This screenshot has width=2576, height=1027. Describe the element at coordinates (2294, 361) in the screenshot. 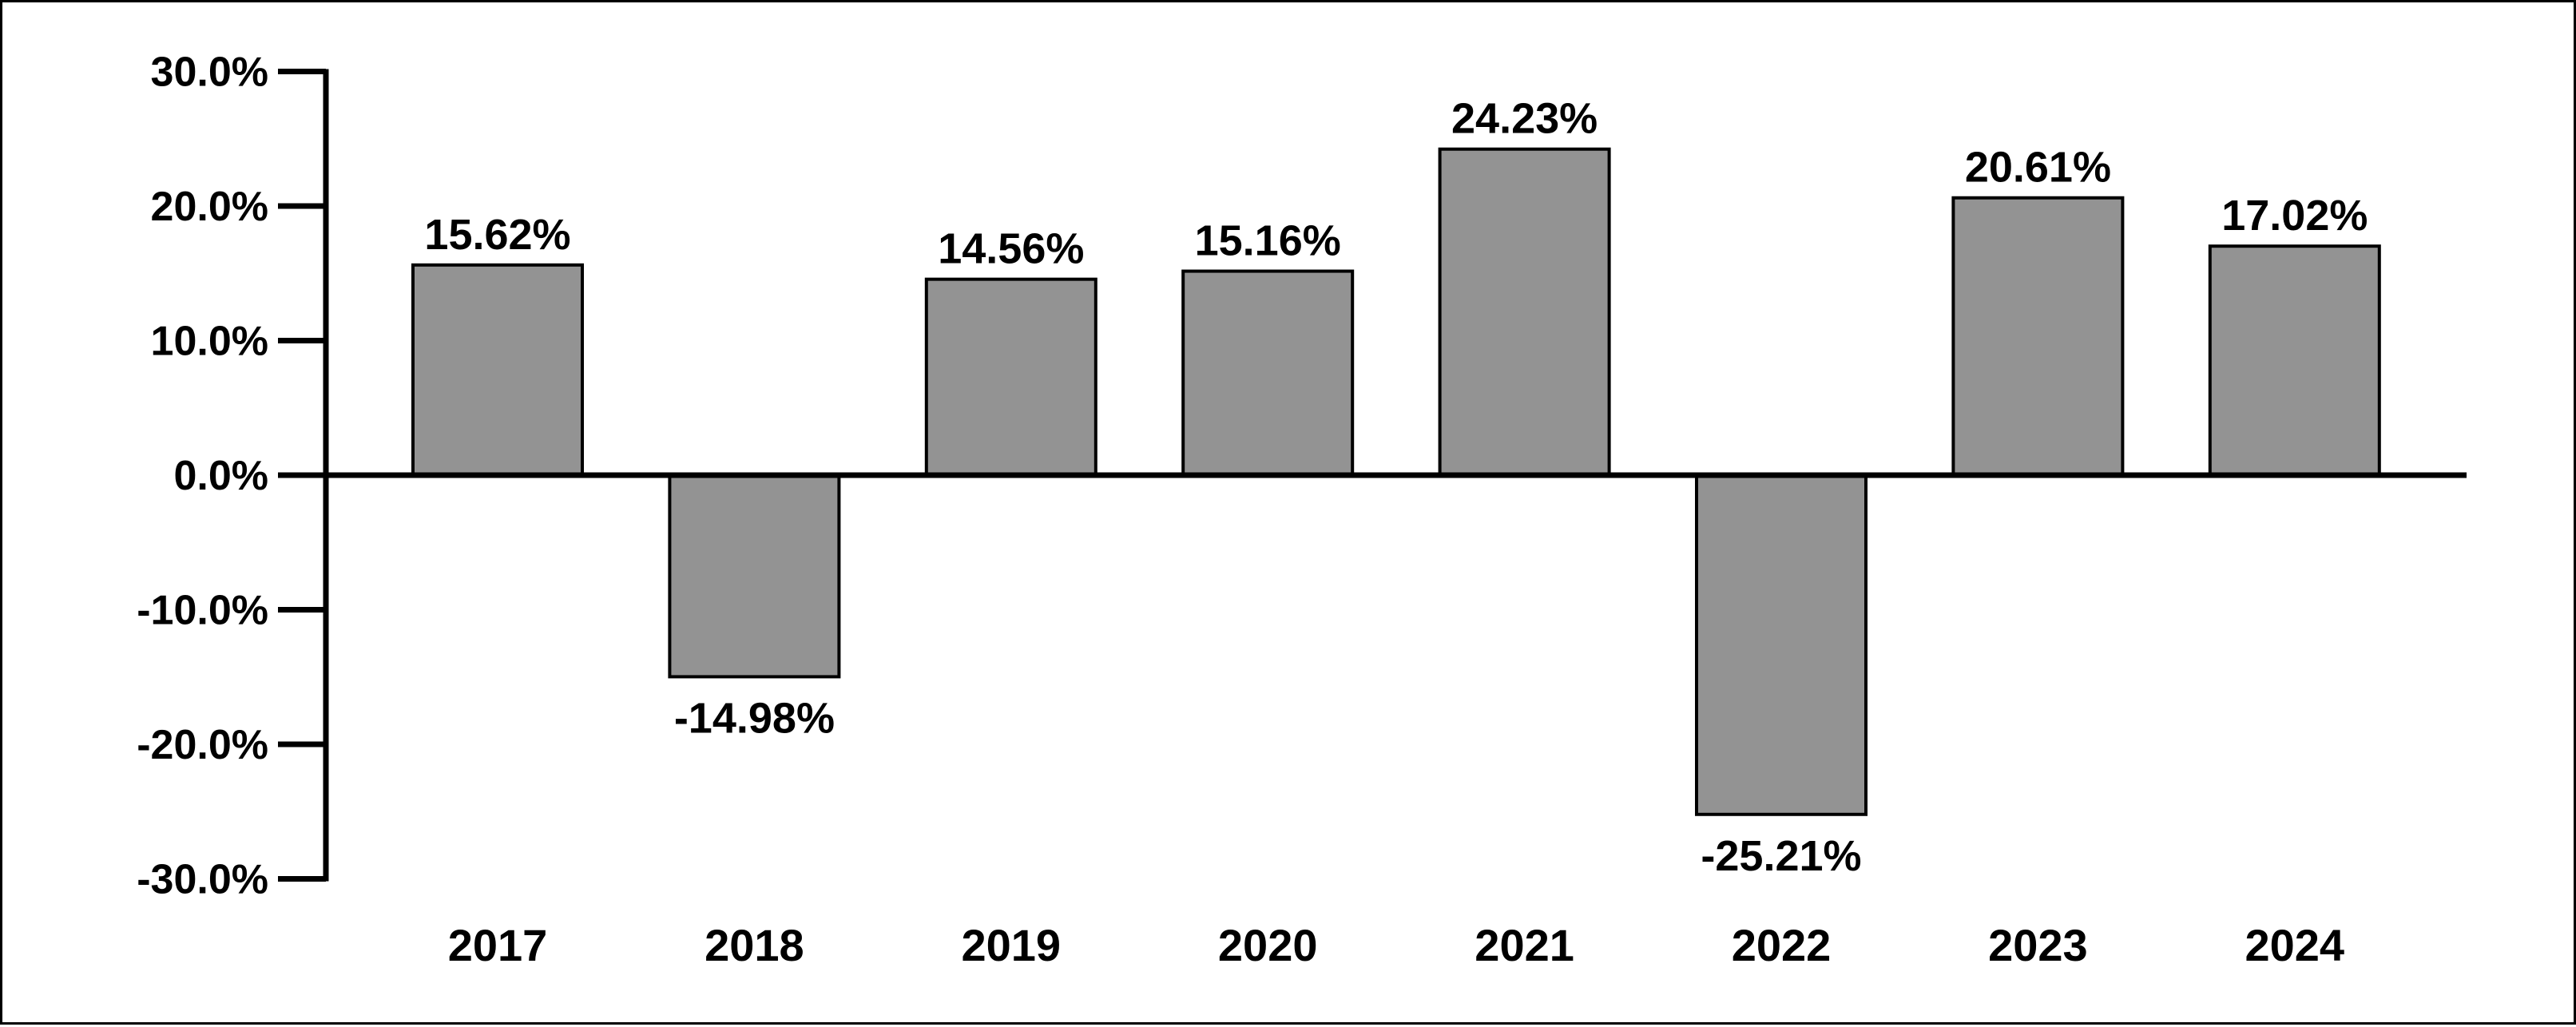

I see `bar-2024` at that location.